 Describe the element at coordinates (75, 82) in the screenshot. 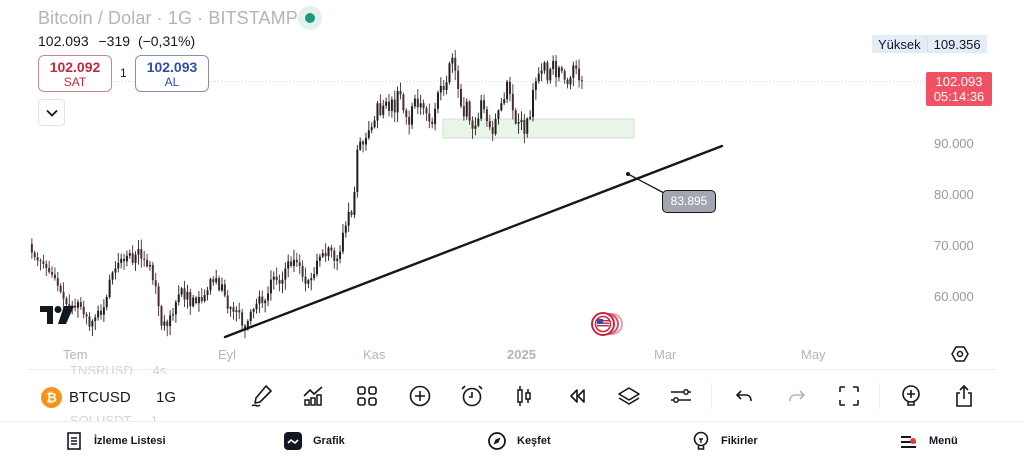

I see `sell-label: SAT` at that location.